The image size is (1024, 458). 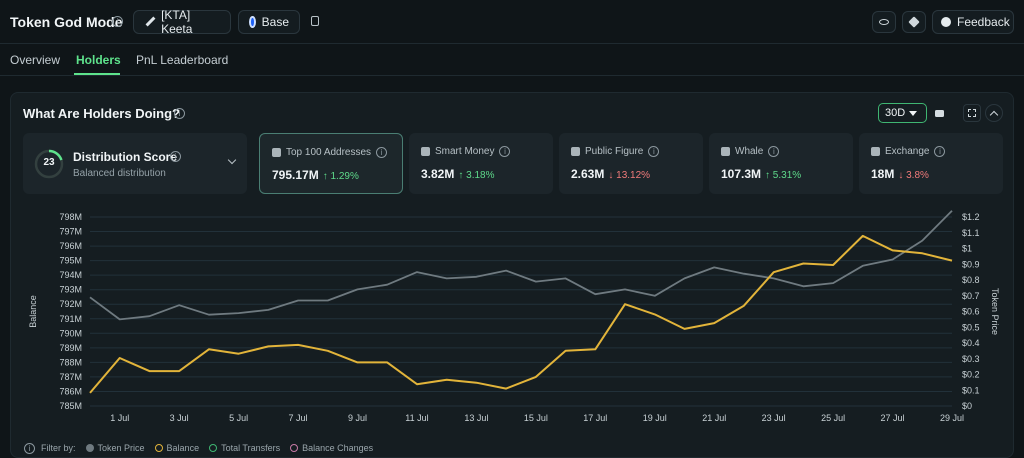 What do you see at coordinates (995, 311) in the screenshot?
I see `y2-axis-title: Token Price` at bounding box center [995, 311].